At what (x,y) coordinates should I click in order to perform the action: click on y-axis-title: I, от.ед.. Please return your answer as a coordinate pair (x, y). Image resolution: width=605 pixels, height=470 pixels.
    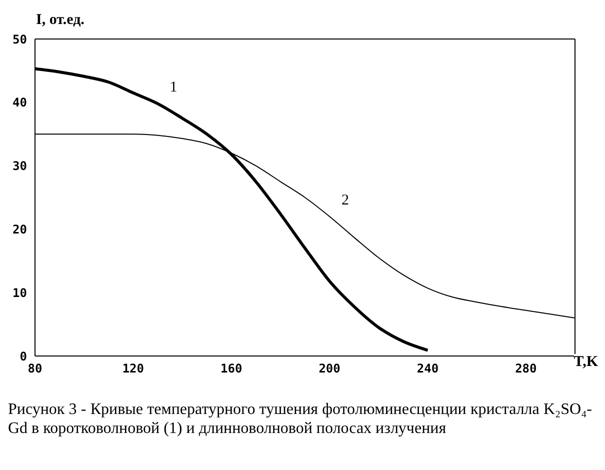
    Looking at the image, I should click on (60, 20).